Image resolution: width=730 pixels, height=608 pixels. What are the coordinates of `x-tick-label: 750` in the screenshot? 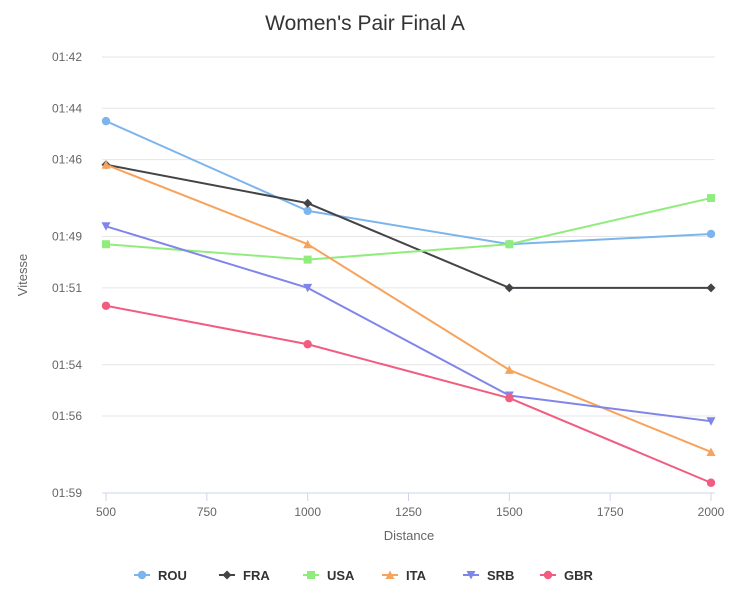 It's located at (207, 512).